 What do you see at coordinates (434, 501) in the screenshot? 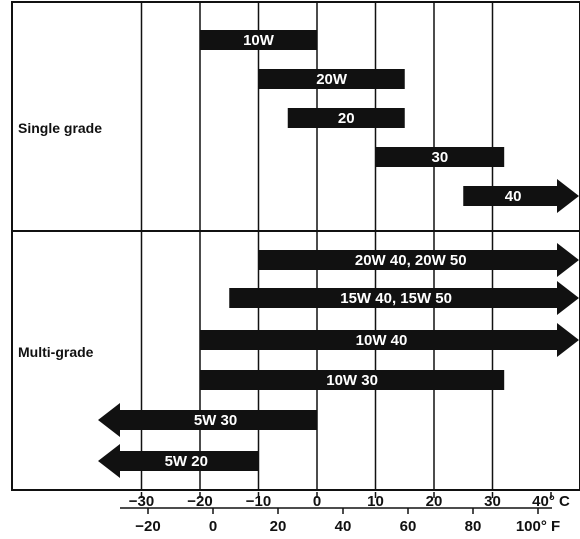
I see `tick-label-c: 20` at bounding box center [434, 501].